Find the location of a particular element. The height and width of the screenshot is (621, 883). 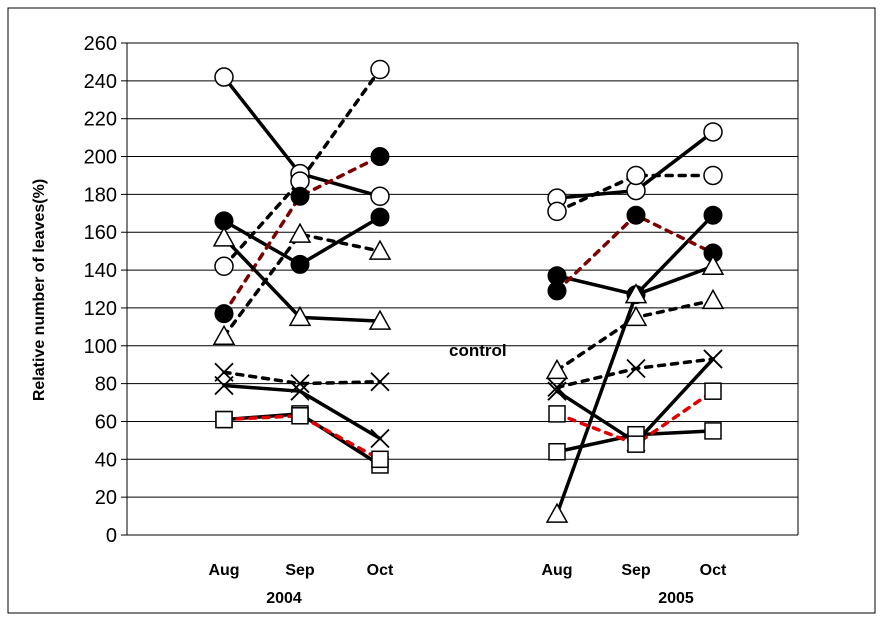

y-tick-label: 180 is located at coordinates (100, 195).